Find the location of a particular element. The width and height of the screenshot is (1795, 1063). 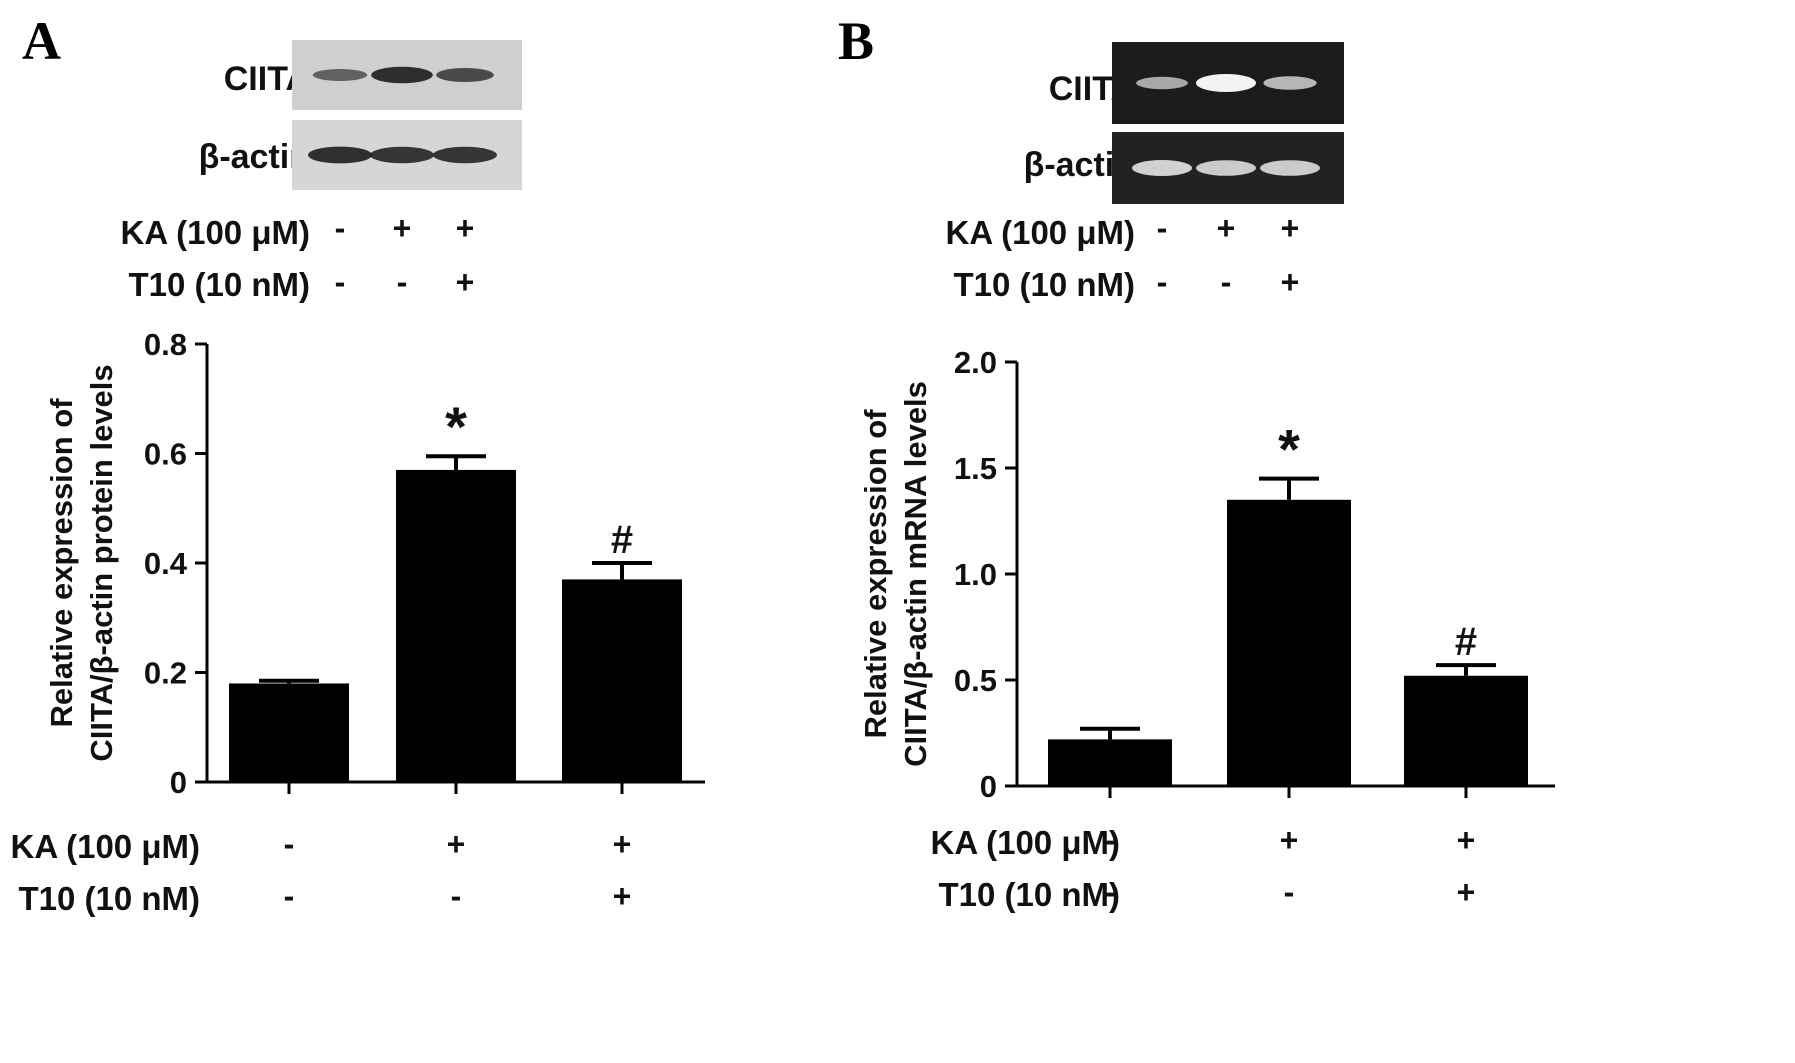

y-tick-label: 0.6 is located at coordinates (165, 454).